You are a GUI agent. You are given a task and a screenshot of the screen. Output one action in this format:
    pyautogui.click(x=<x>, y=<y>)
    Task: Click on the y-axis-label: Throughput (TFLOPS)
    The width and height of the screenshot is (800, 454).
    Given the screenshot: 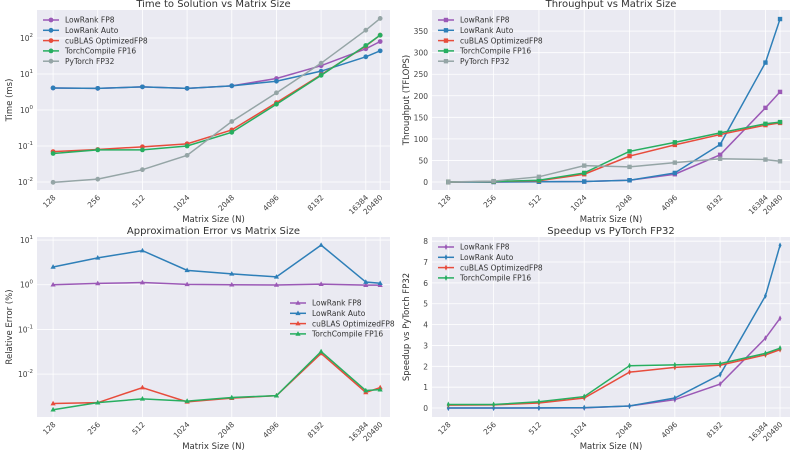 What is the action you would take?
    pyautogui.click(x=407, y=100)
    